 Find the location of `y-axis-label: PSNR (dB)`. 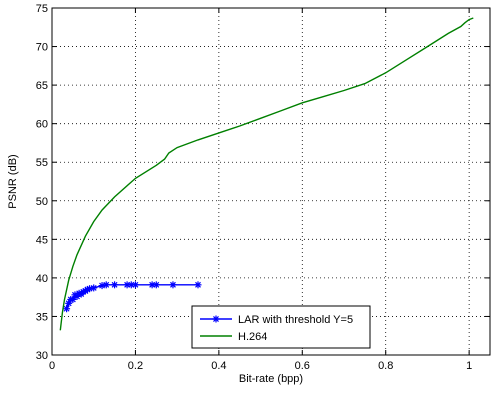

y-axis-label: PSNR (dB) is located at coordinates (13, 181).